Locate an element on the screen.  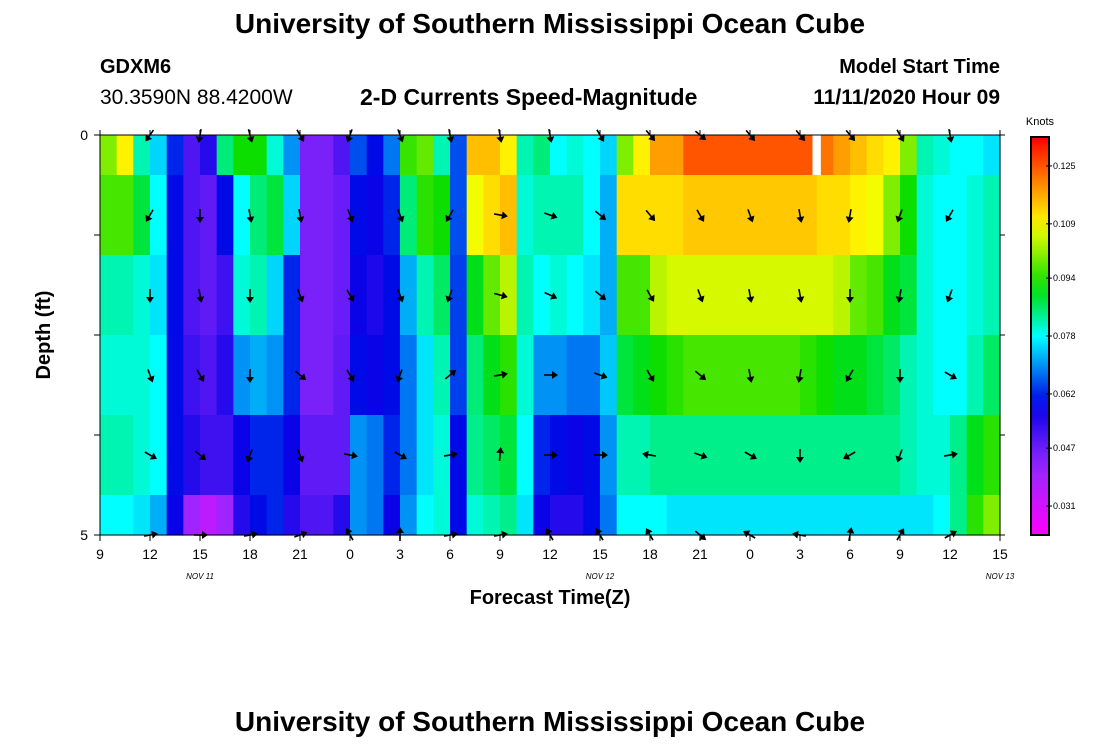
x-tick-label: 15 is located at coordinates (1000, 554).